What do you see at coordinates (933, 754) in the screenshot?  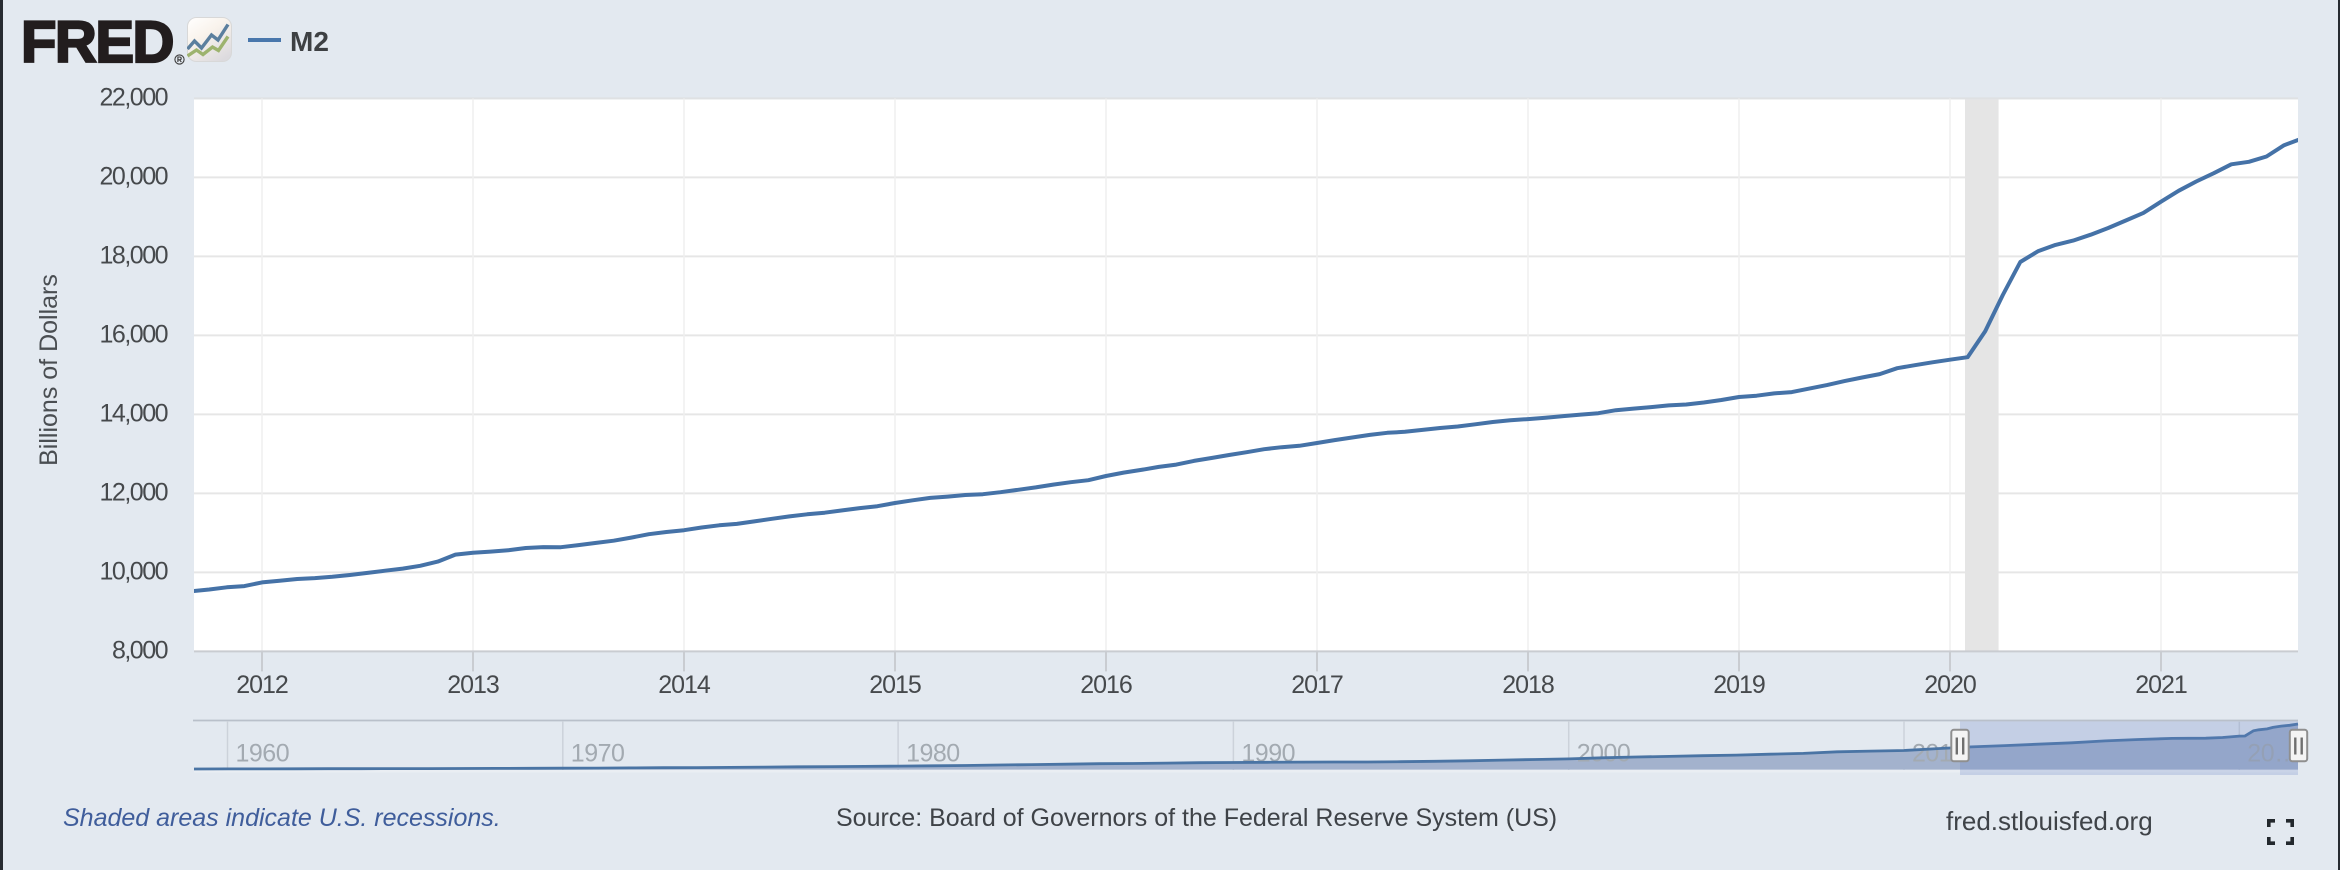 I see `svg-text: 1980` at bounding box center [933, 754].